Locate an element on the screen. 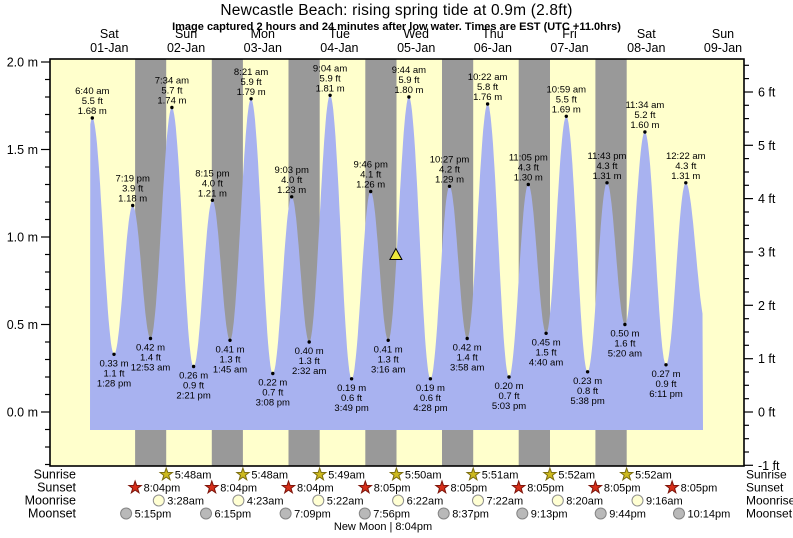  tide-event-high: 9:04 am5.9 ft1.81 m is located at coordinates (330, 80).